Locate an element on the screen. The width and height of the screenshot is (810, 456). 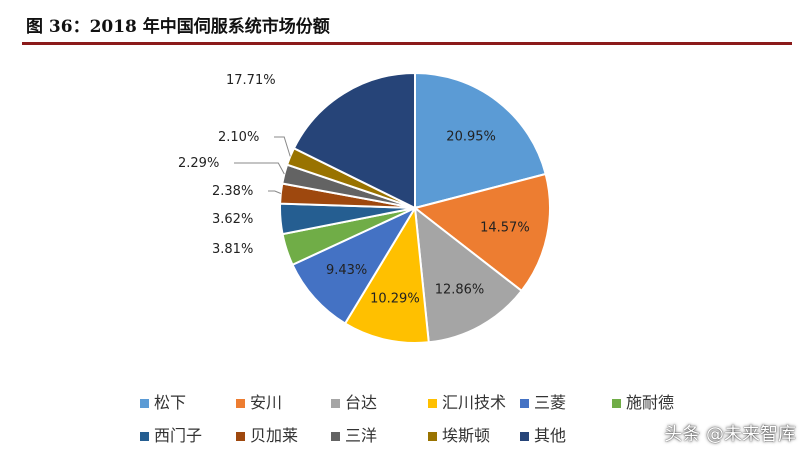
legend-label-2: 安川 is located at coordinates (266, 402).